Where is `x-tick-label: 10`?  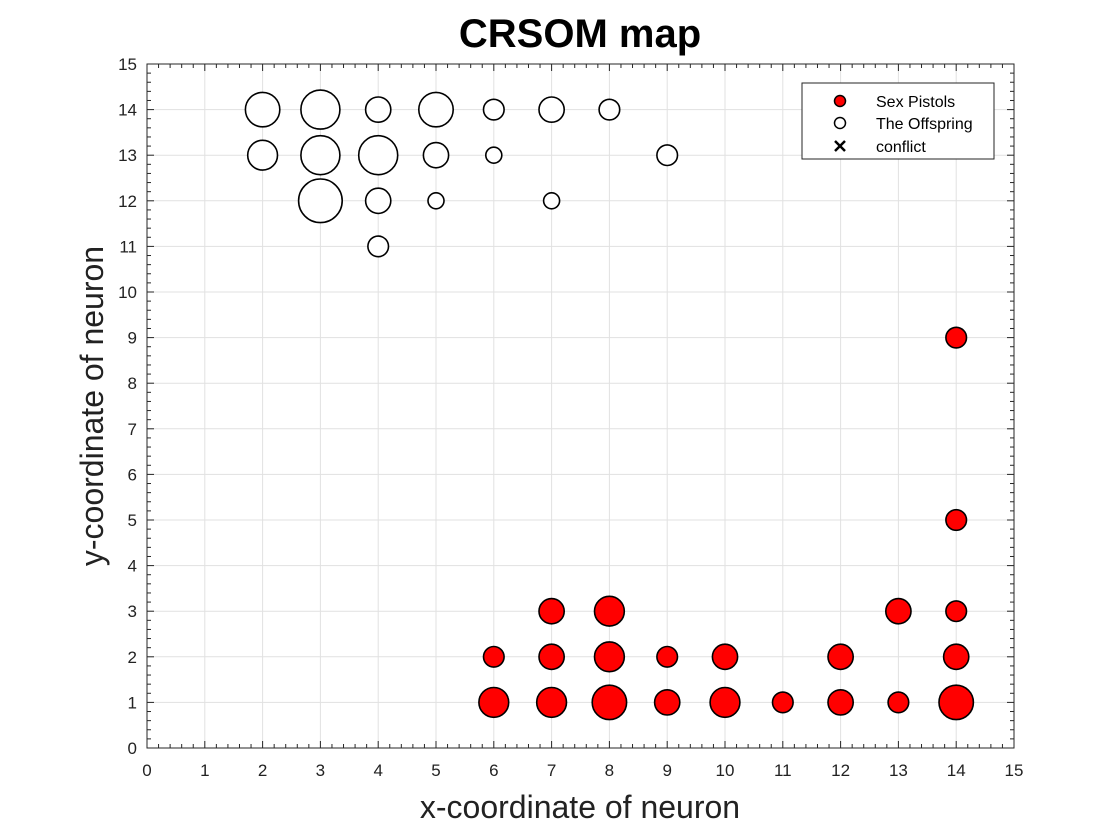
x-tick-label: 10 is located at coordinates (725, 770).